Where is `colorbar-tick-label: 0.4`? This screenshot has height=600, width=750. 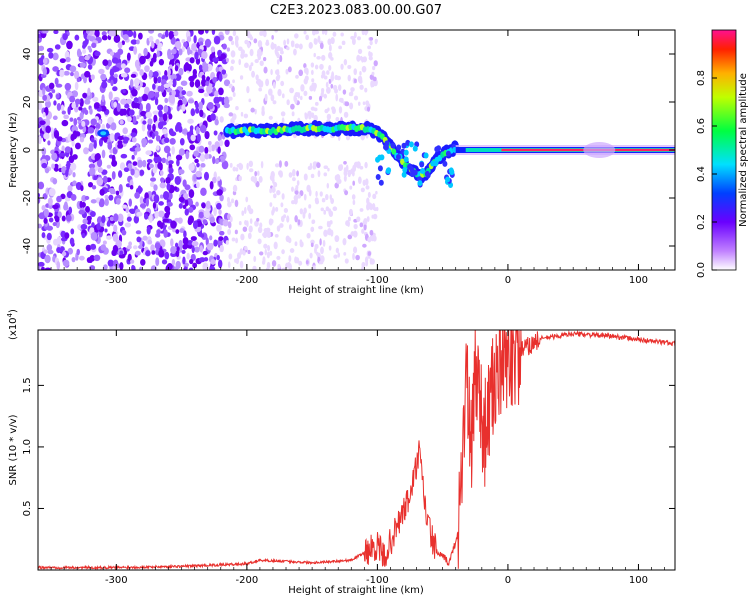 colorbar-tick-label: 0.4 is located at coordinates (701, 174).